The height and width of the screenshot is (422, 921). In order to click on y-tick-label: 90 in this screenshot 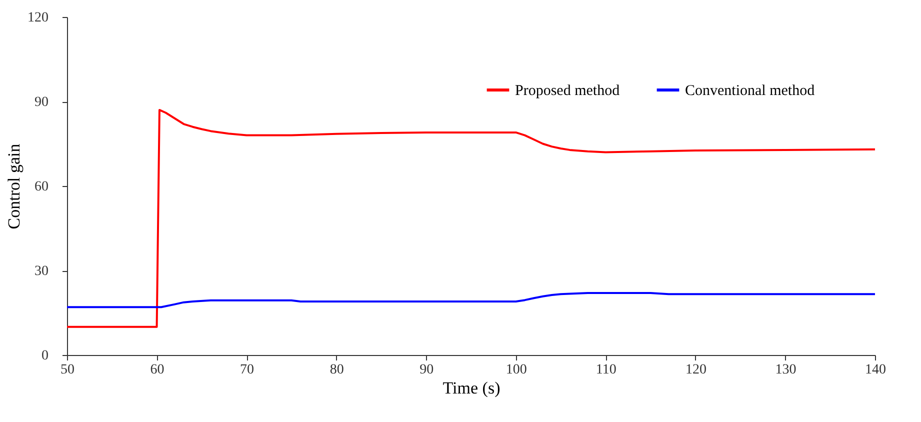, I will do `click(41, 102)`.